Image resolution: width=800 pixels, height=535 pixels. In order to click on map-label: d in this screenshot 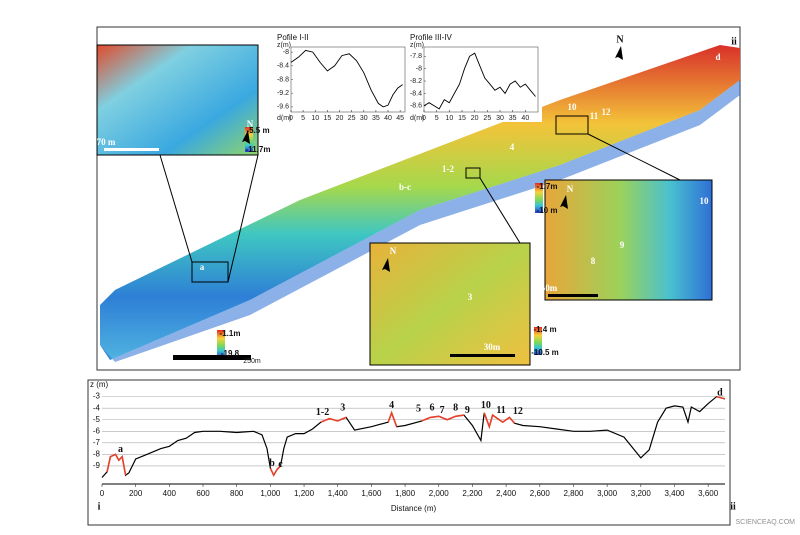, I will do `click(717, 57)`.